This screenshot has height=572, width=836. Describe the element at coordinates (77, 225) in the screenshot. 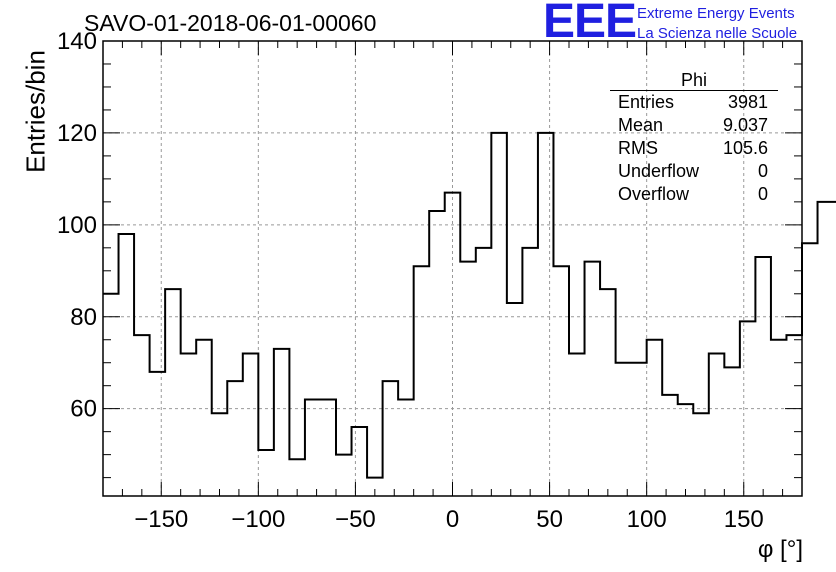

I see `y-tick-label: 100` at that location.